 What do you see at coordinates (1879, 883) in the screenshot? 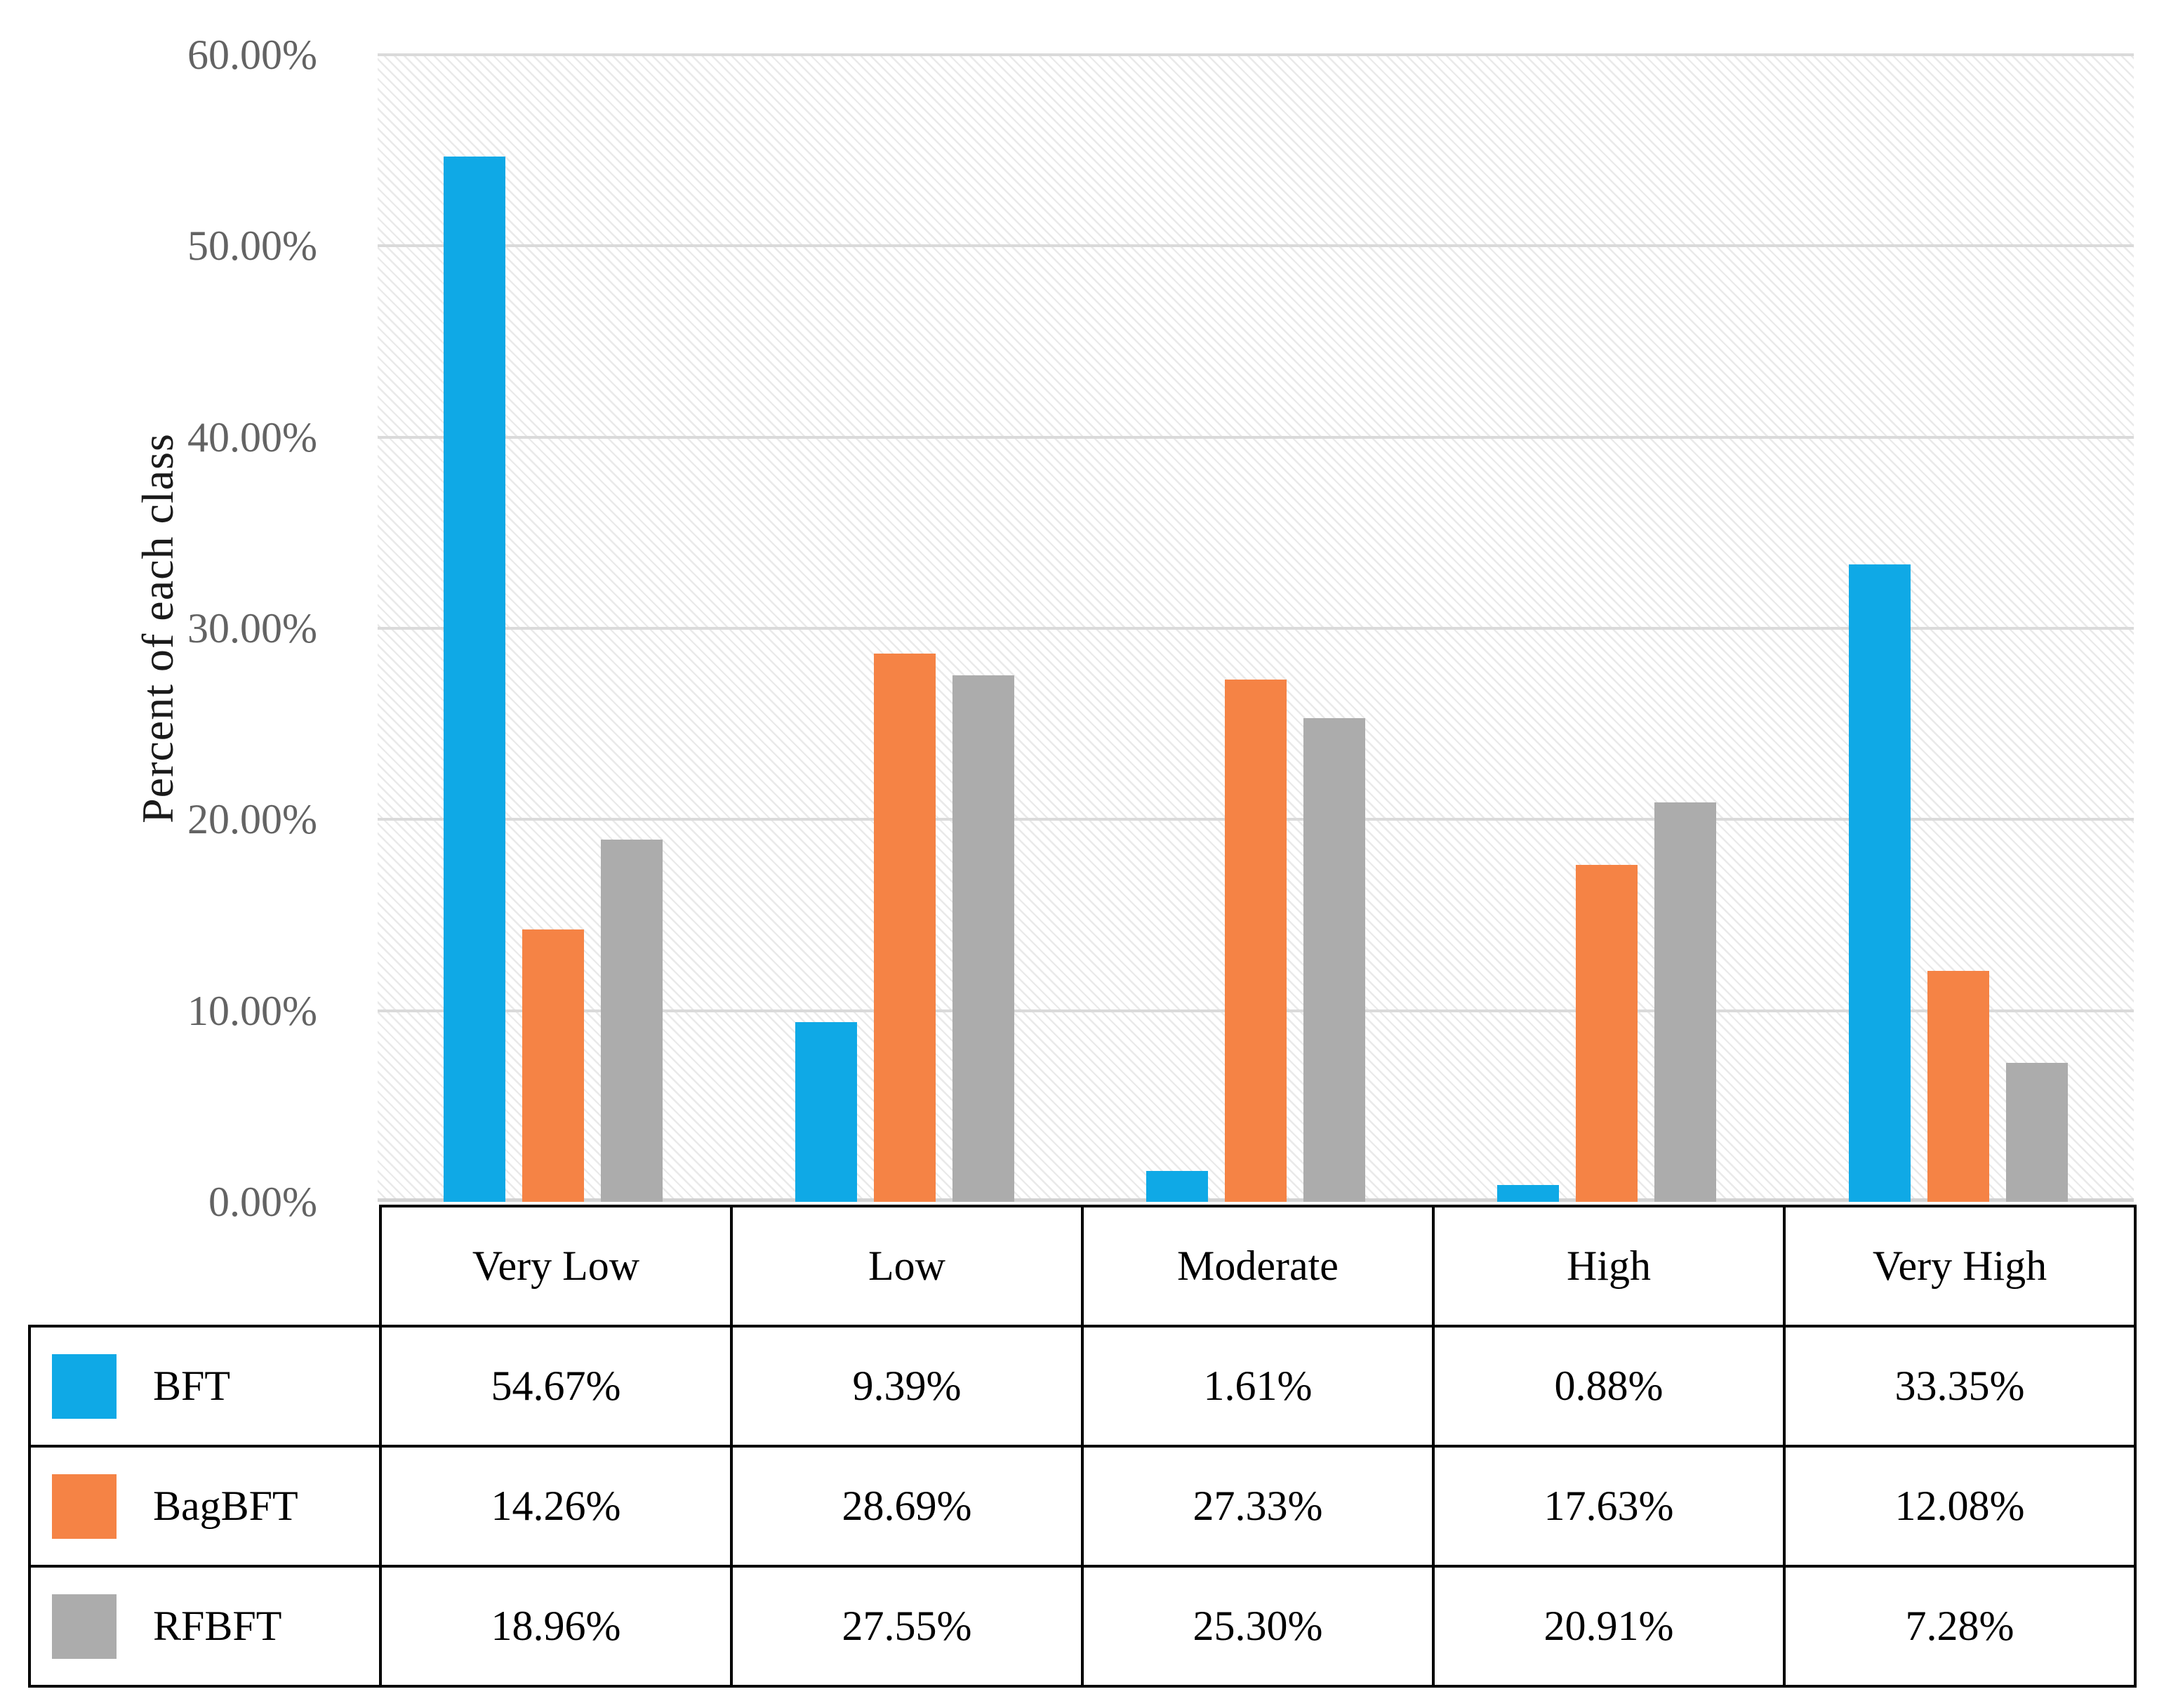
I see `bar-bft-very-high` at bounding box center [1879, 883].